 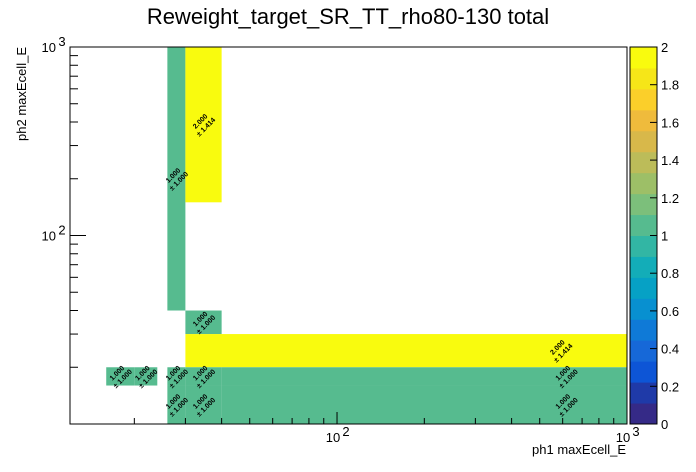 What do you see at coordinates (670, 386) in the screenshot?
I see `palette-tick-label: 0.2` at bounding box center [670, 386].